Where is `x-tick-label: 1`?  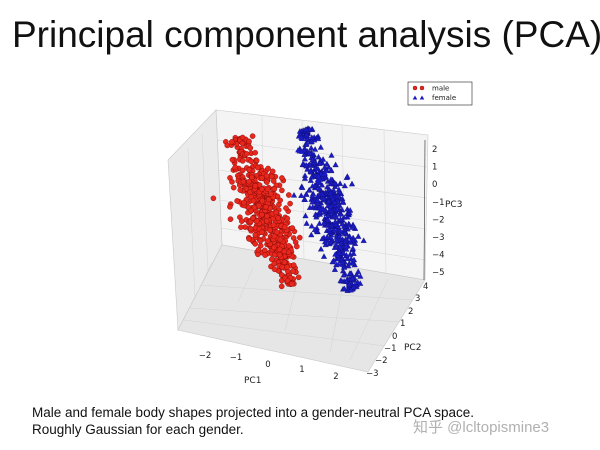
x-tick-label: 1 is located at coordinates (301, 370).